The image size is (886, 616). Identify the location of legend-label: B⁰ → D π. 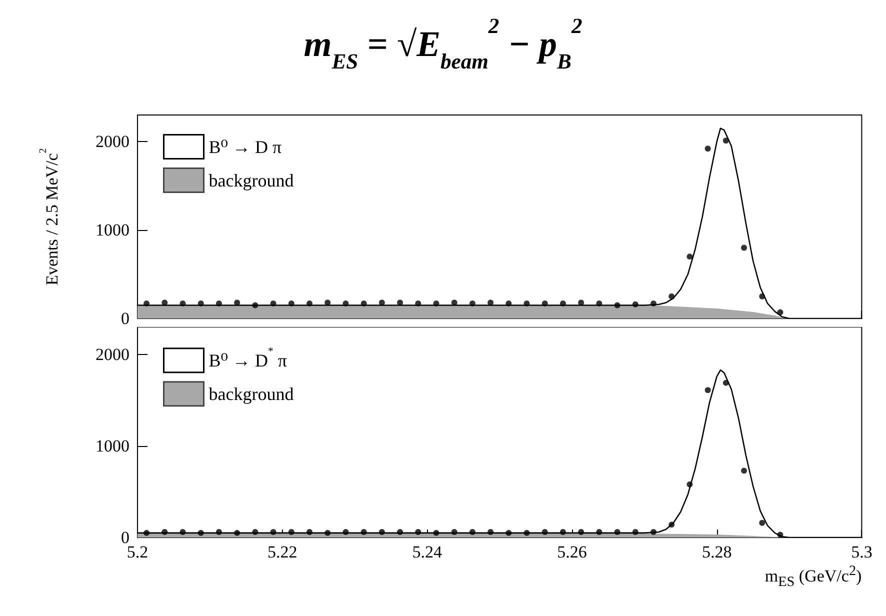
(245, 146).